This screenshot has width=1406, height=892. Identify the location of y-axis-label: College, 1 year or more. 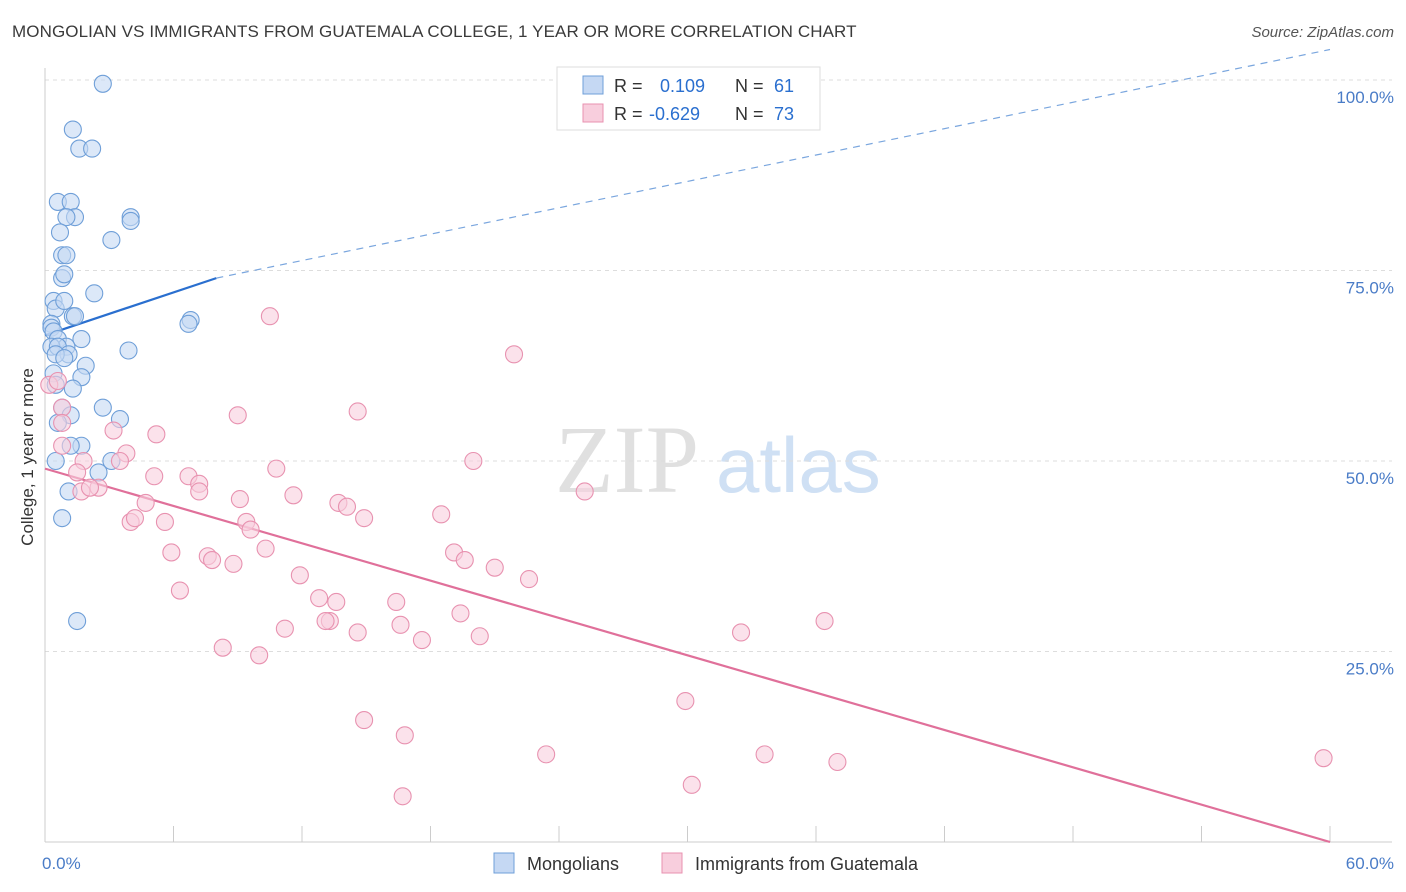
(27, 457).